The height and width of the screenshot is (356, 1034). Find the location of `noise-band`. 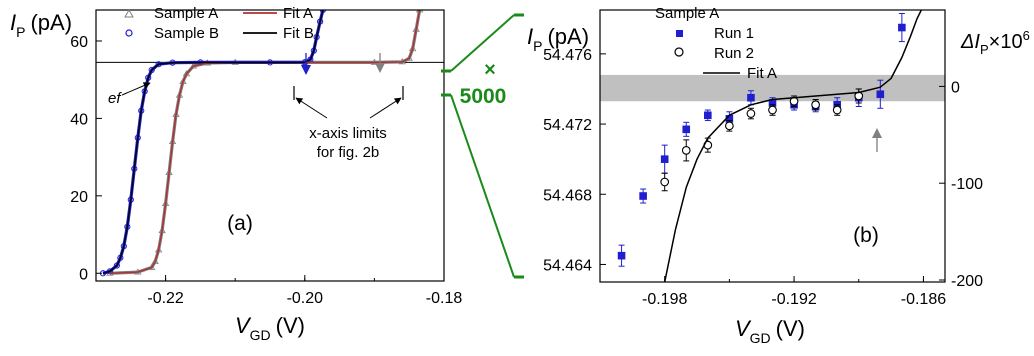

noise-band is located at coordinates (772, 88).